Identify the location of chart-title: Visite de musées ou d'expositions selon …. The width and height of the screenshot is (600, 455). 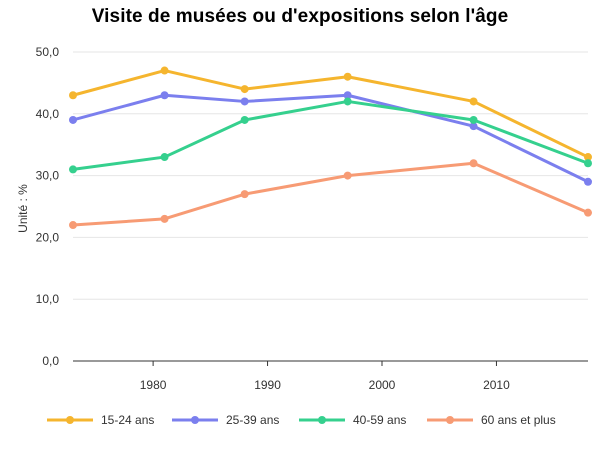
(300, 16).